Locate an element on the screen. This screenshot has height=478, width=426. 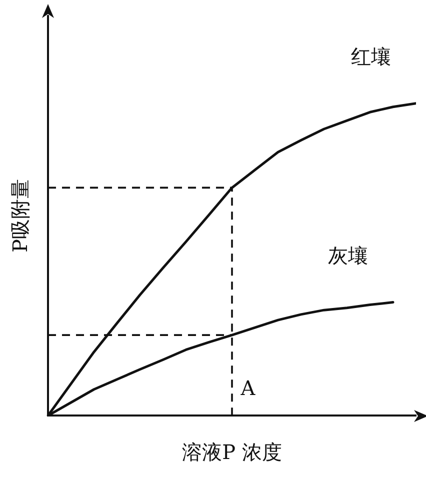
annotation: A is located at coordinates (248, 388).